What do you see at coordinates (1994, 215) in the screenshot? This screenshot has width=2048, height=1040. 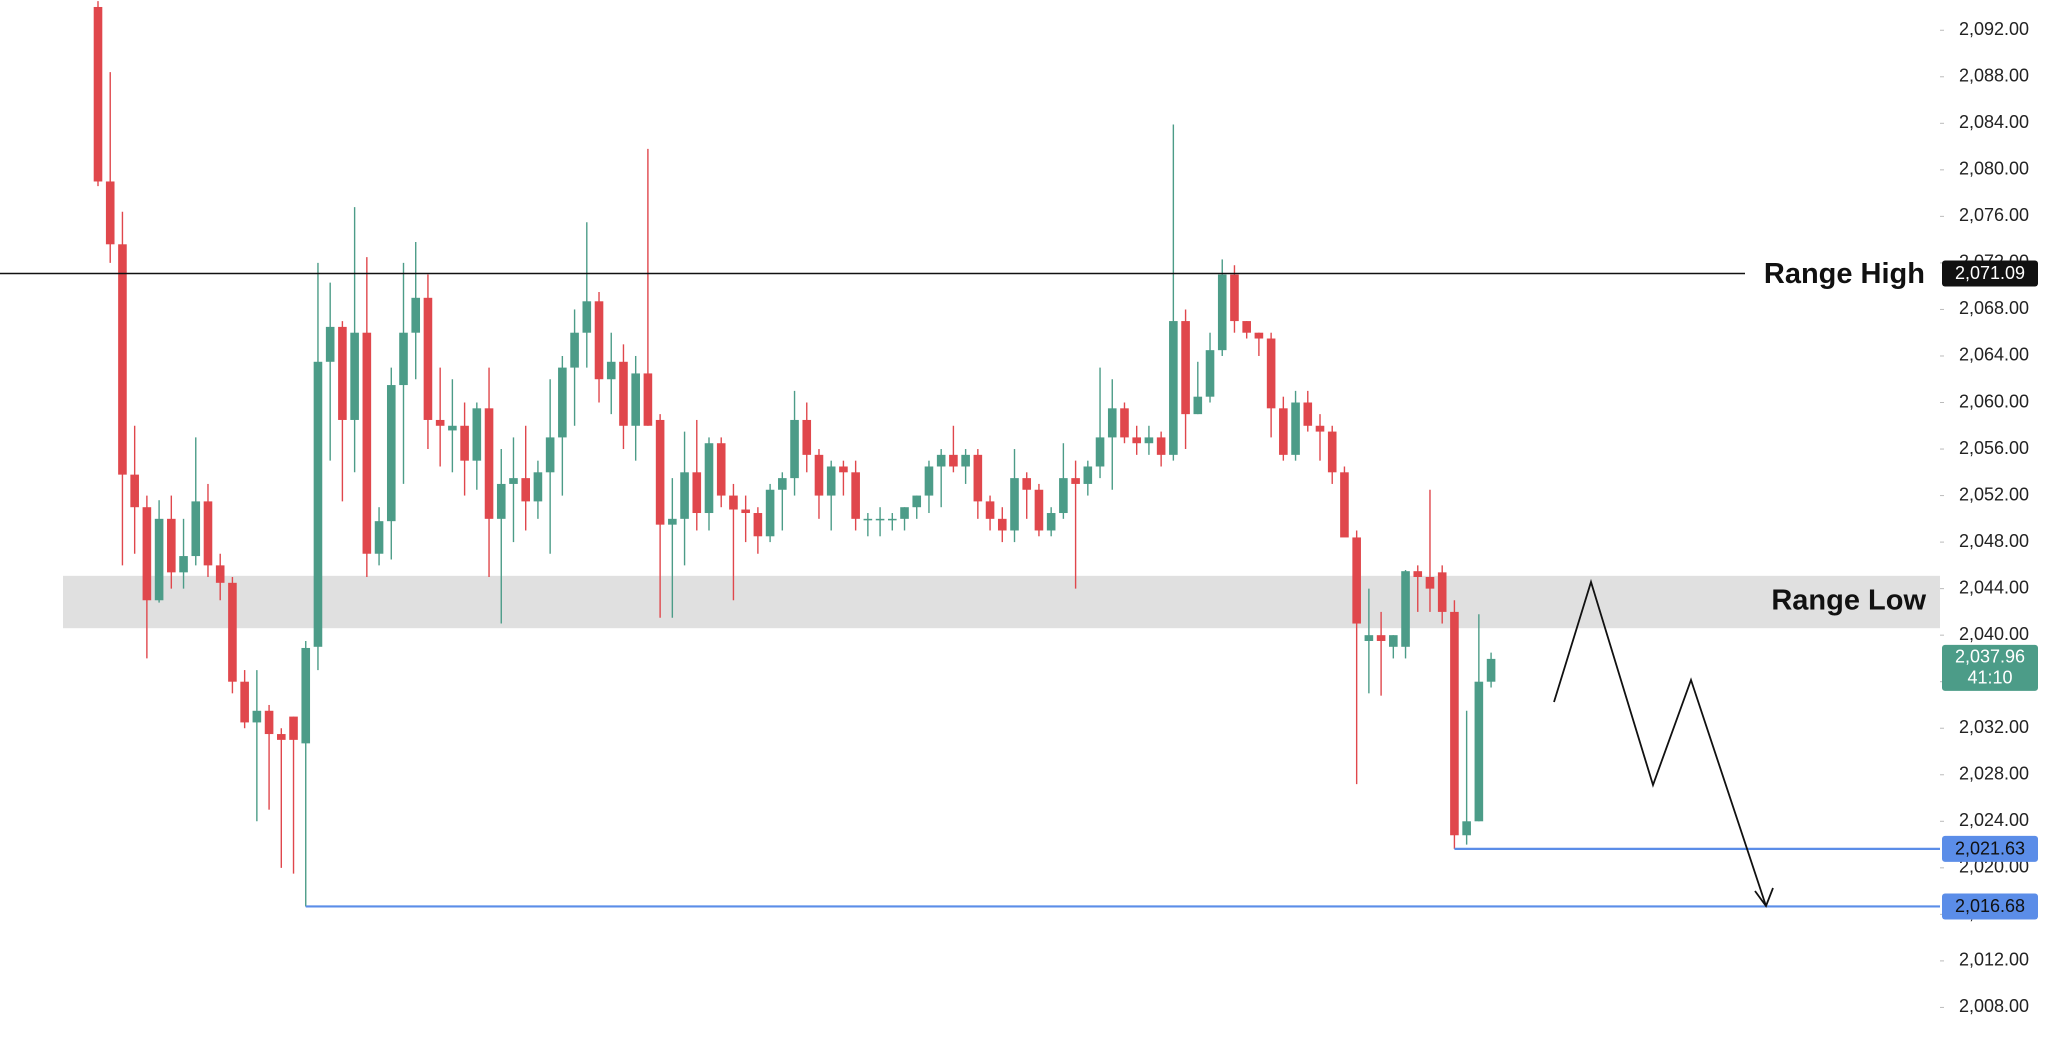 I see `y-tick-label: 2,076.00` at bounding box center [1994, 215].